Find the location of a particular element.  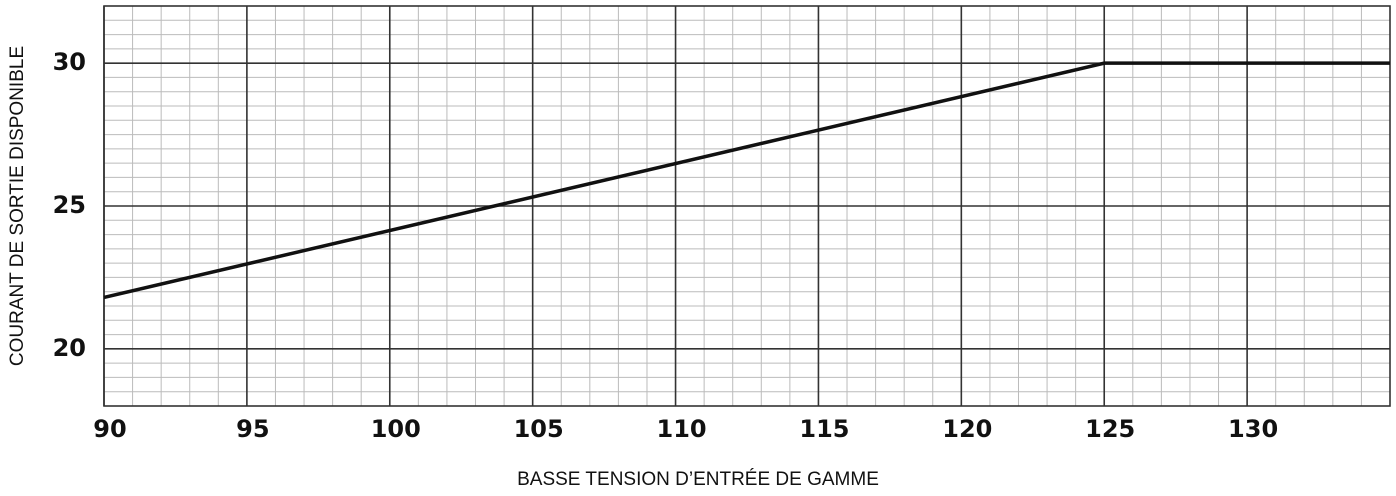

x-tick-label: 130 is located at coordinates (1253, 429).